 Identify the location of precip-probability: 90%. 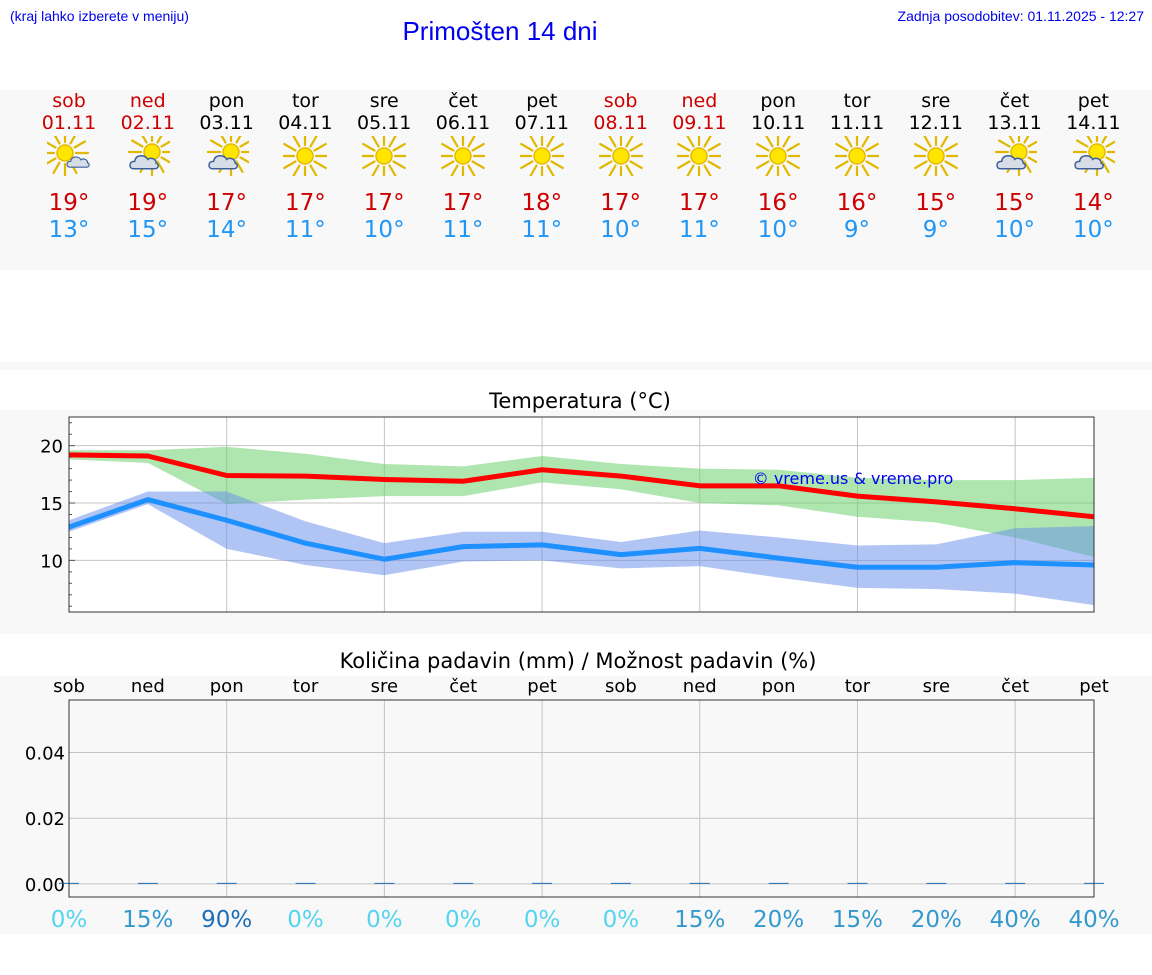
(226, 920).